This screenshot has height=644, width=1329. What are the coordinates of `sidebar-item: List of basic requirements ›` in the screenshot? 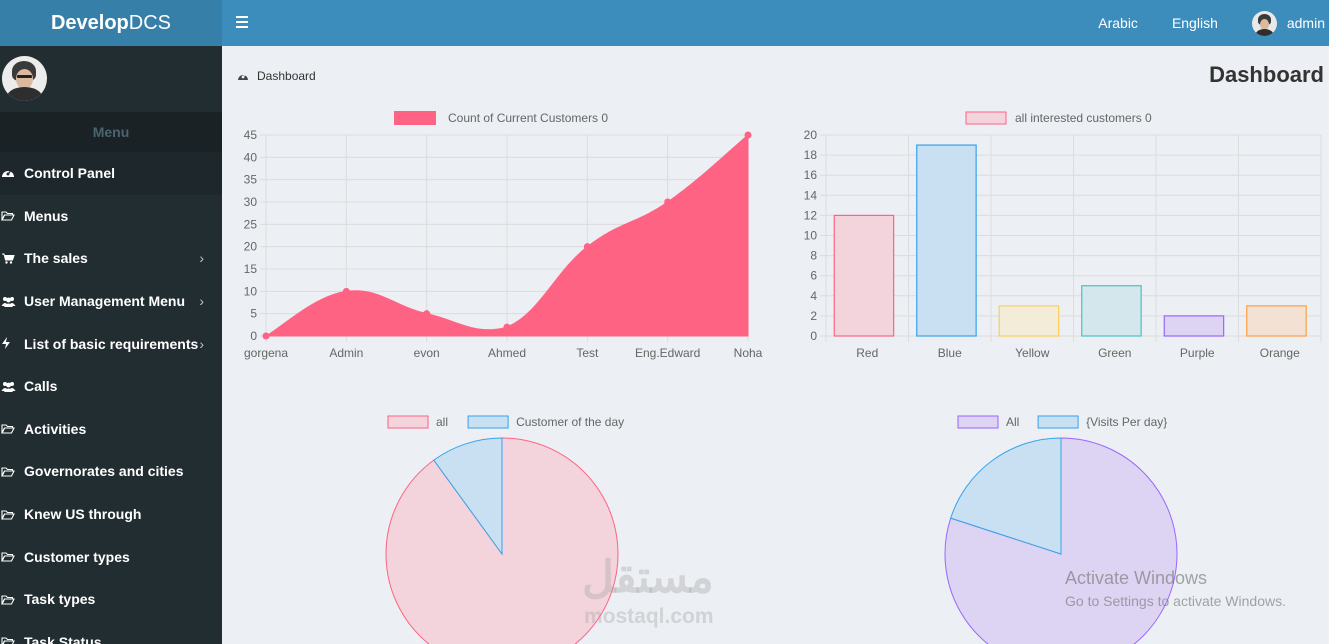 It's located at (111, 343).